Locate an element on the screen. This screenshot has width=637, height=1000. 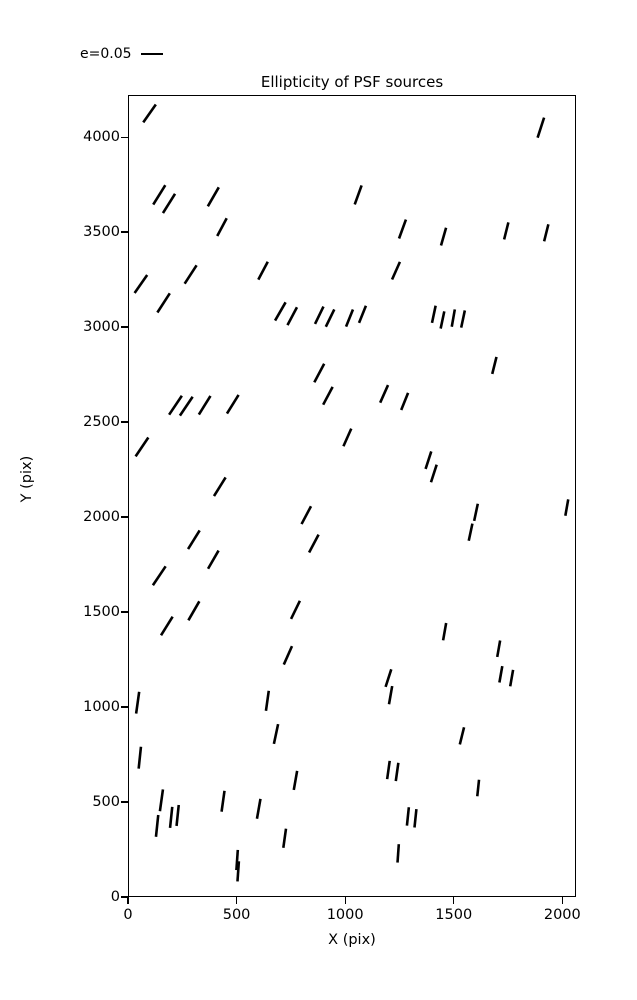
y-tick-label-2000: 2000 is located at coordinates (101, 517).